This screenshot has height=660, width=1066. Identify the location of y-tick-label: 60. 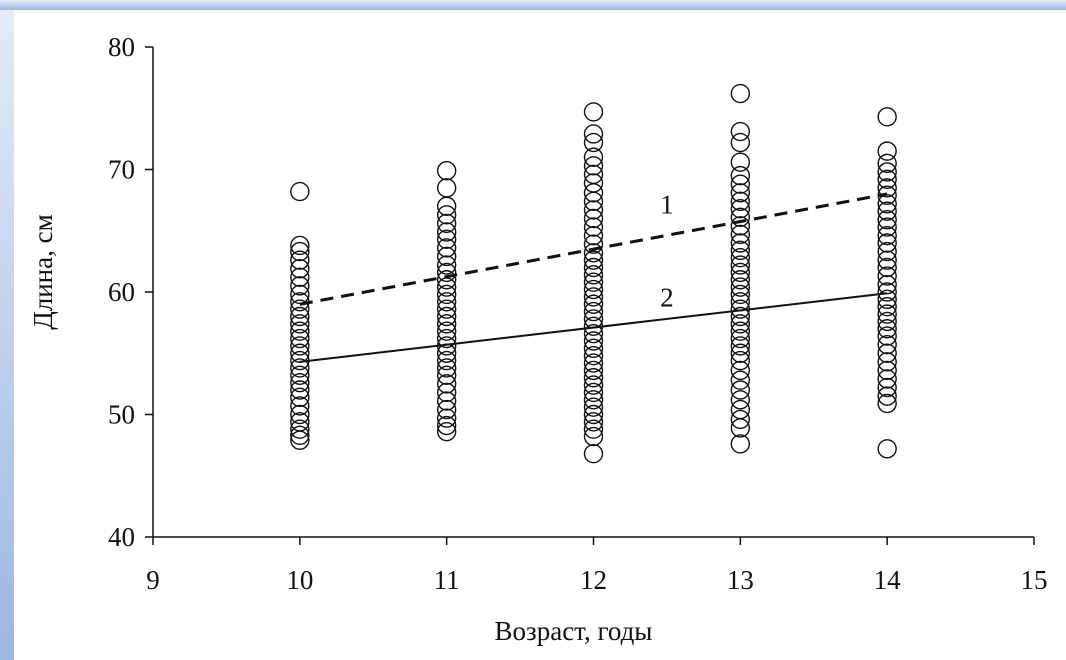
(121, 292).